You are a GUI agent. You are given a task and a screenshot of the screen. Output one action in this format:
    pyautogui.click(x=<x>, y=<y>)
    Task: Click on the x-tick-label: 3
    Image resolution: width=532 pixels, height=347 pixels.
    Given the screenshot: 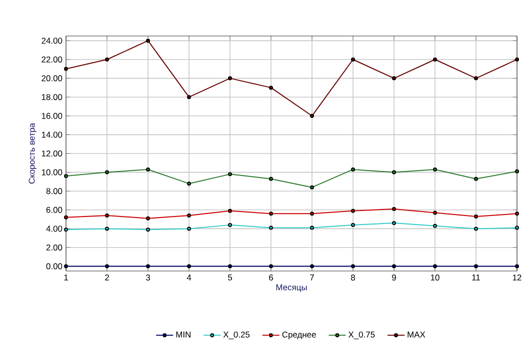 What is the action you would take?
    pyautogui.click(x=148, y=277)
    